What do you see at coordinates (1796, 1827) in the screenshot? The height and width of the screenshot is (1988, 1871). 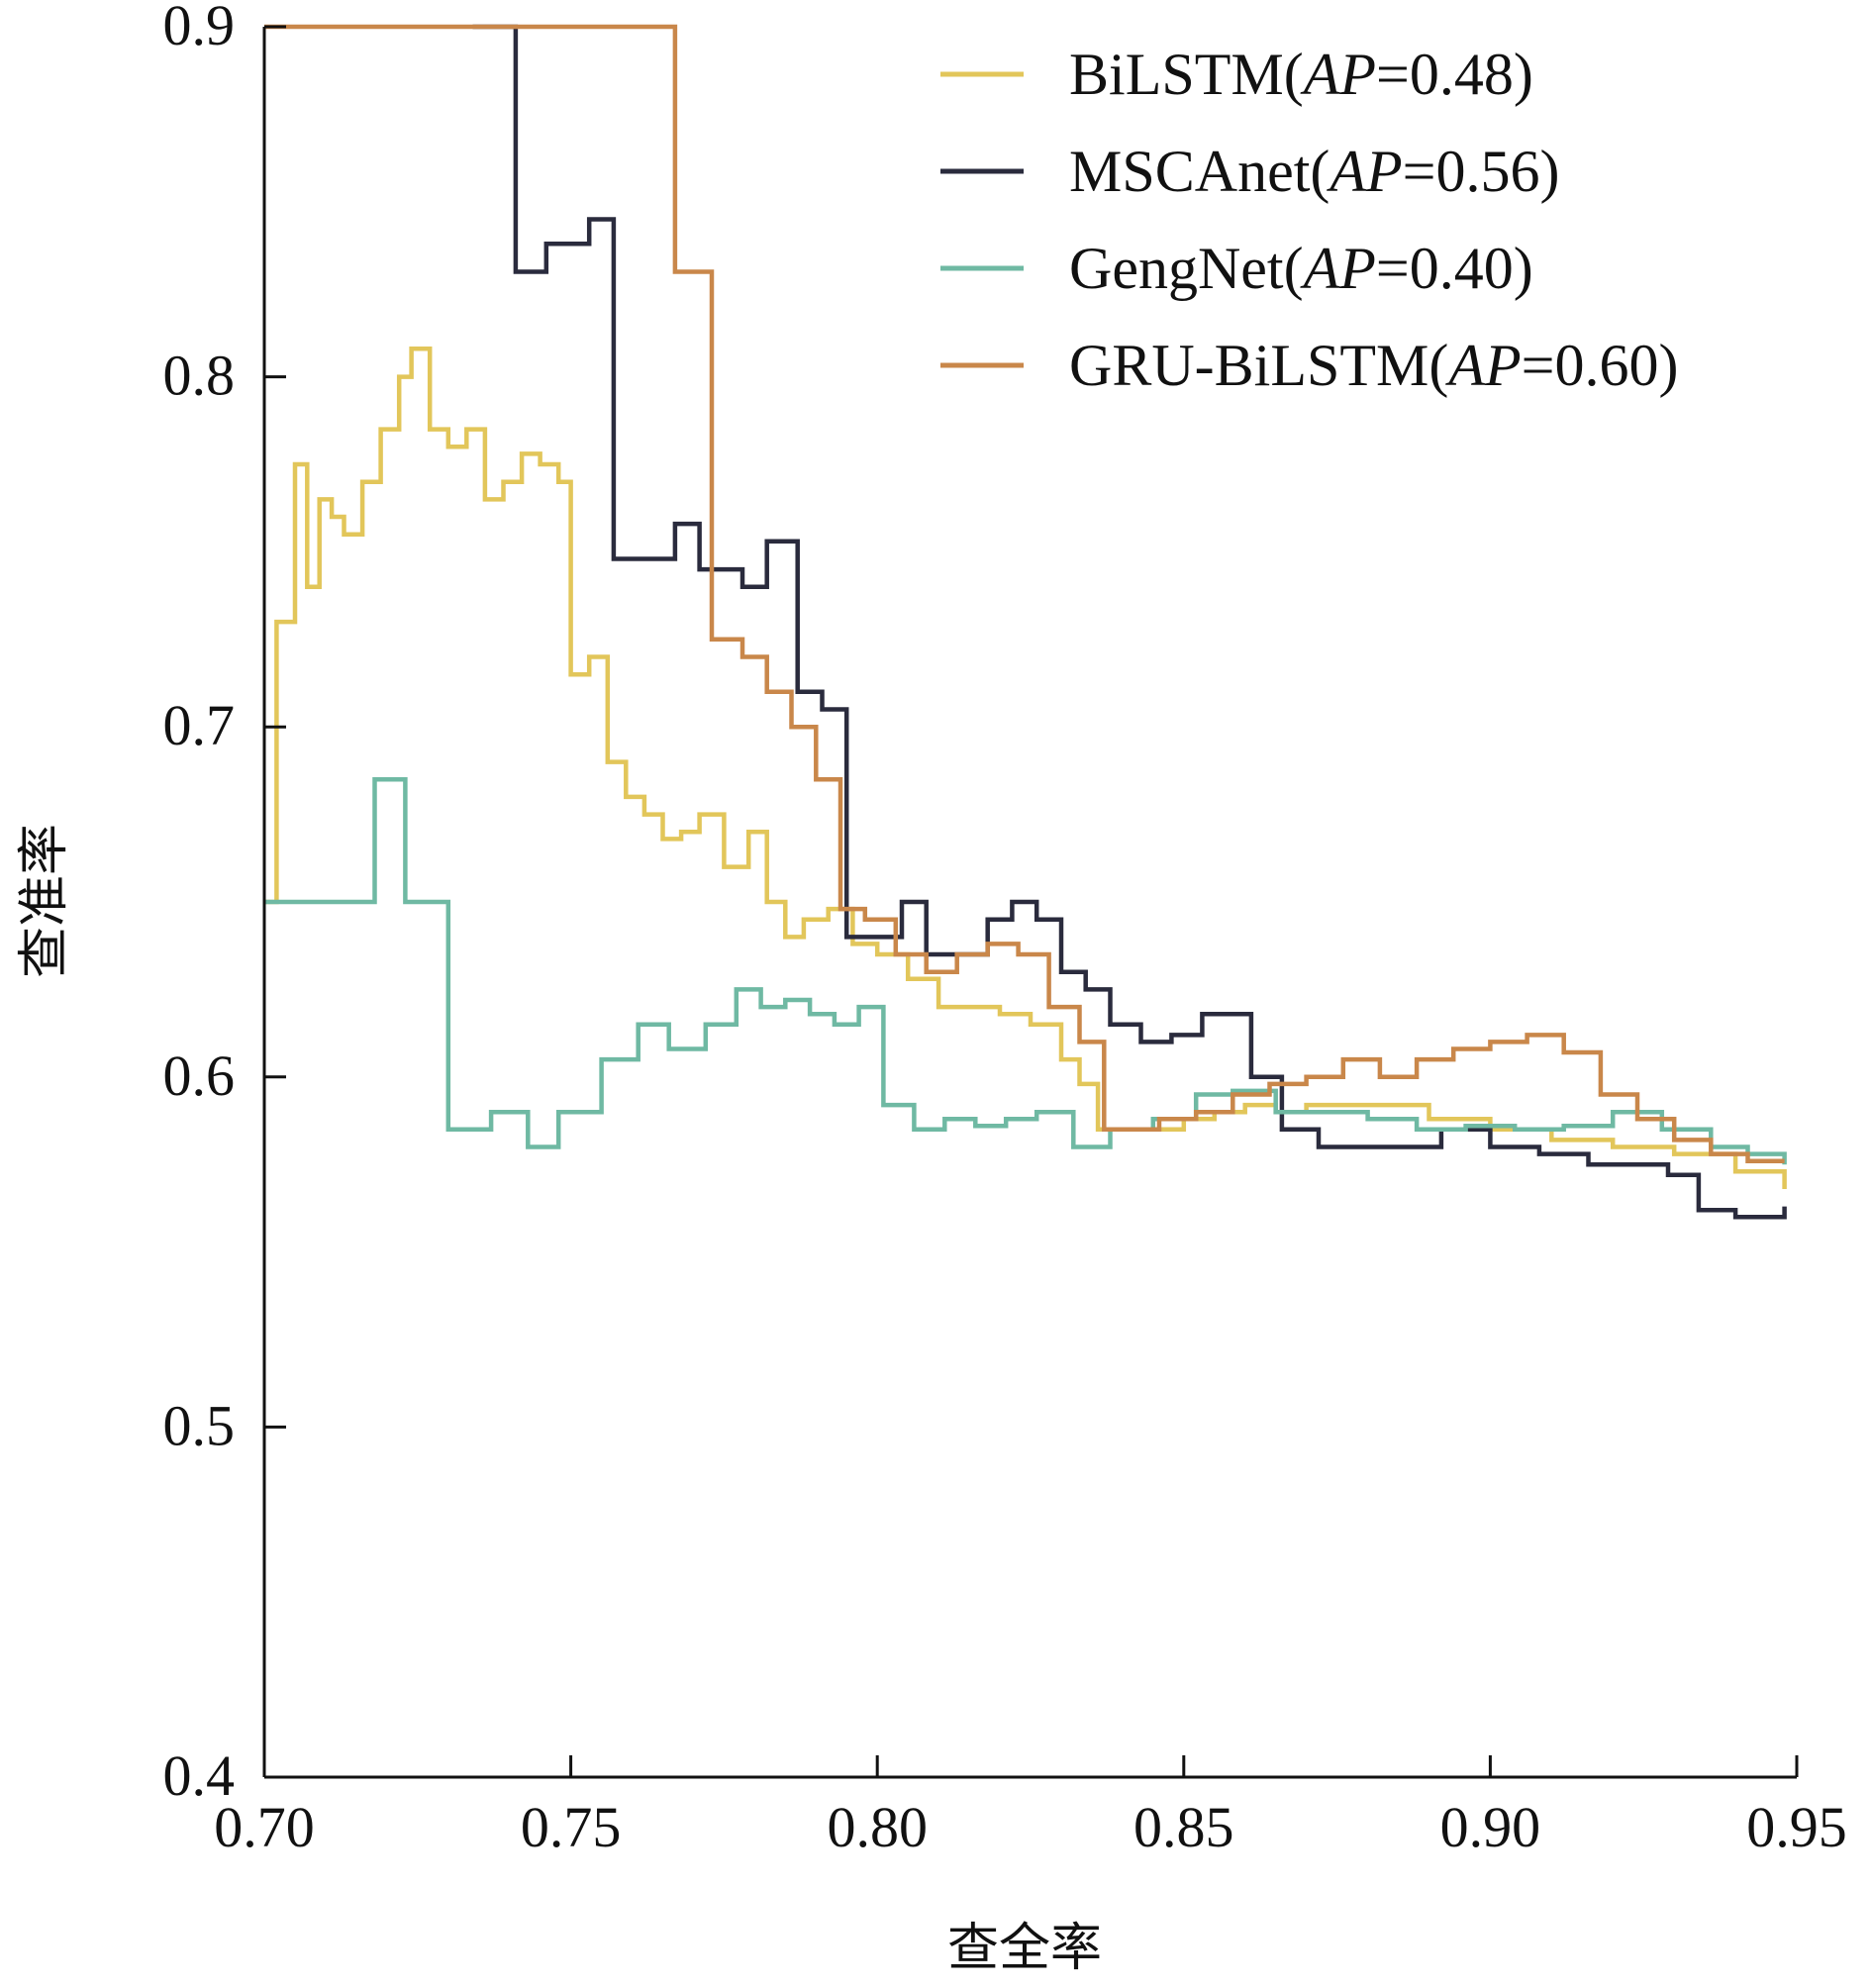 I see `x-tick-label: 0.95` at bounding box center [1796, 1827].